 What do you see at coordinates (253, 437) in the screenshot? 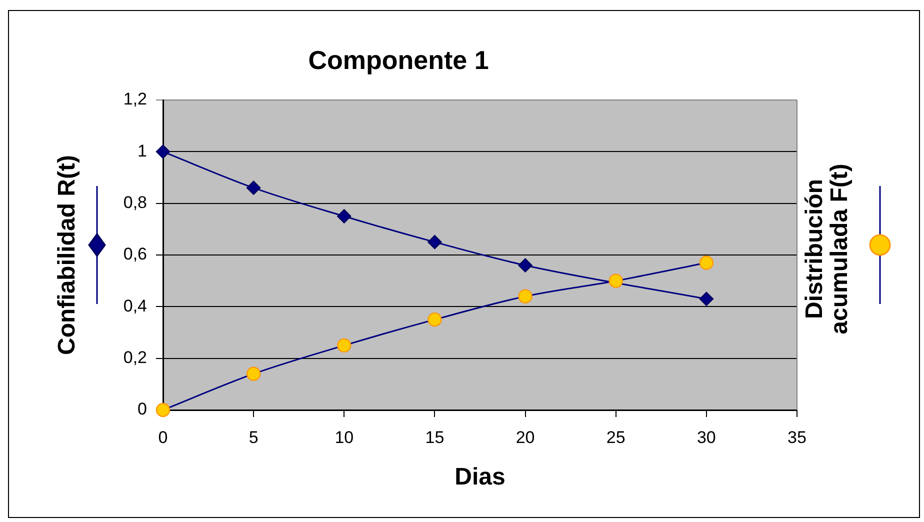
I see `x-tick-label: 5` at bounding box center [253, 437].